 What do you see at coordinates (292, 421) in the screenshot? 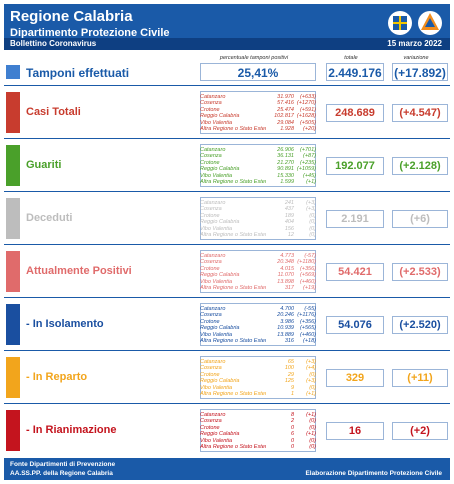
I see `province-value: 2` at bounding box center [292, 421].